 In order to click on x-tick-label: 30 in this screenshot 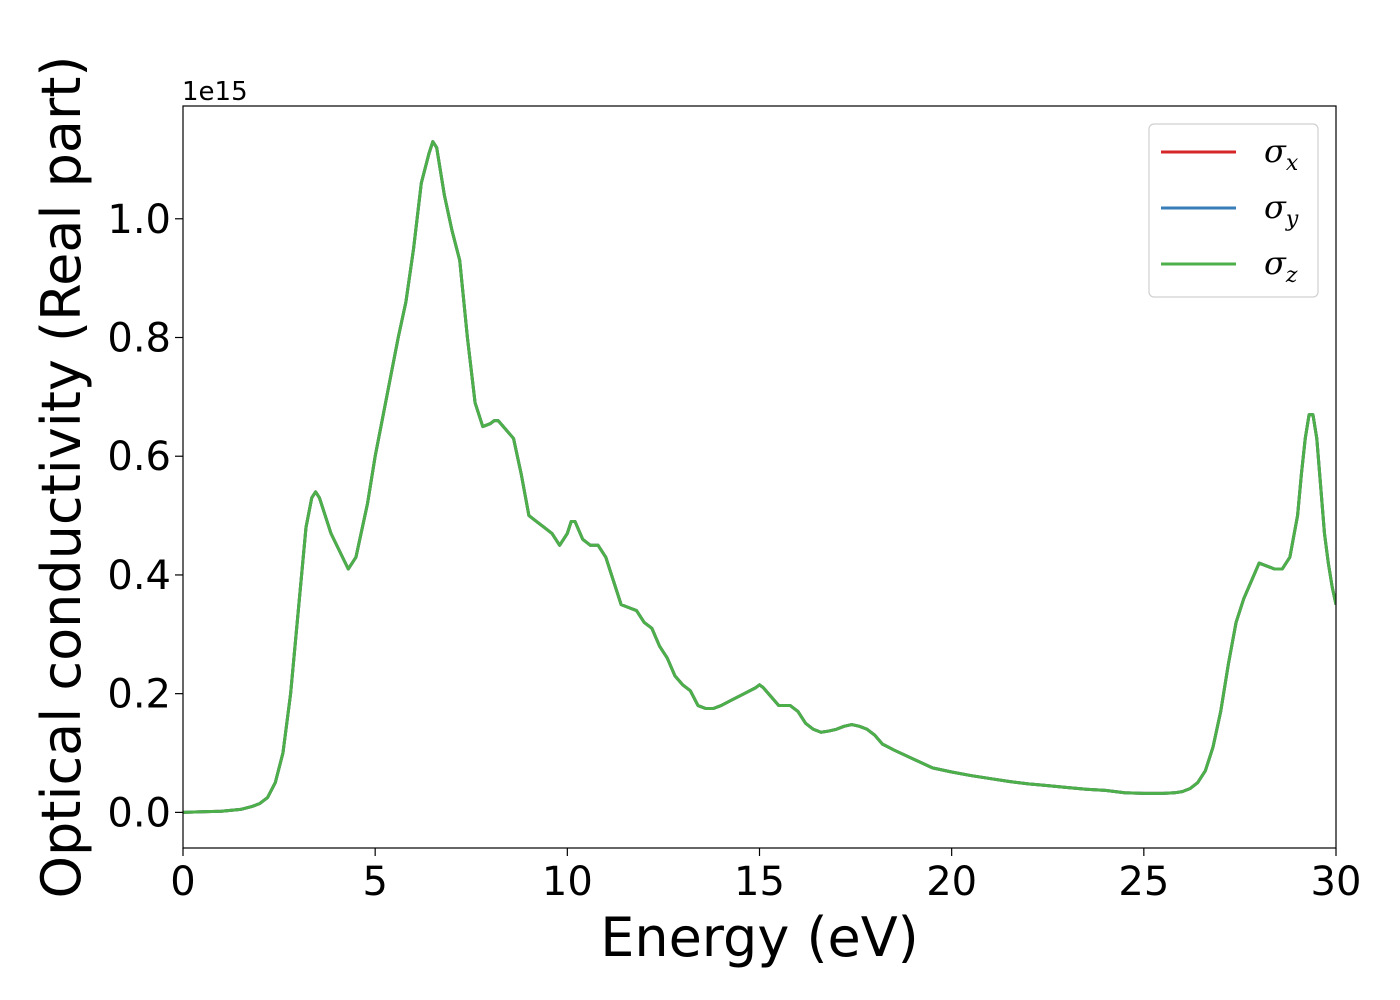, I will do `click(1336, 882)`.